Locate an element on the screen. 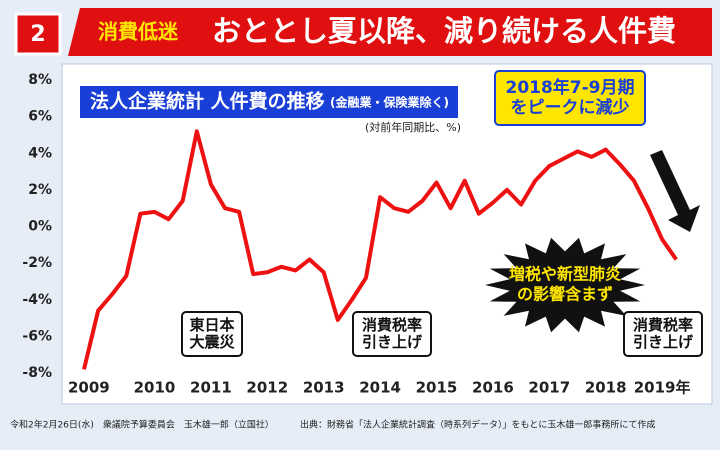 This screenshot has height=450, width=720. x-tick-label: 2018 is located at coordinates (606, 388).